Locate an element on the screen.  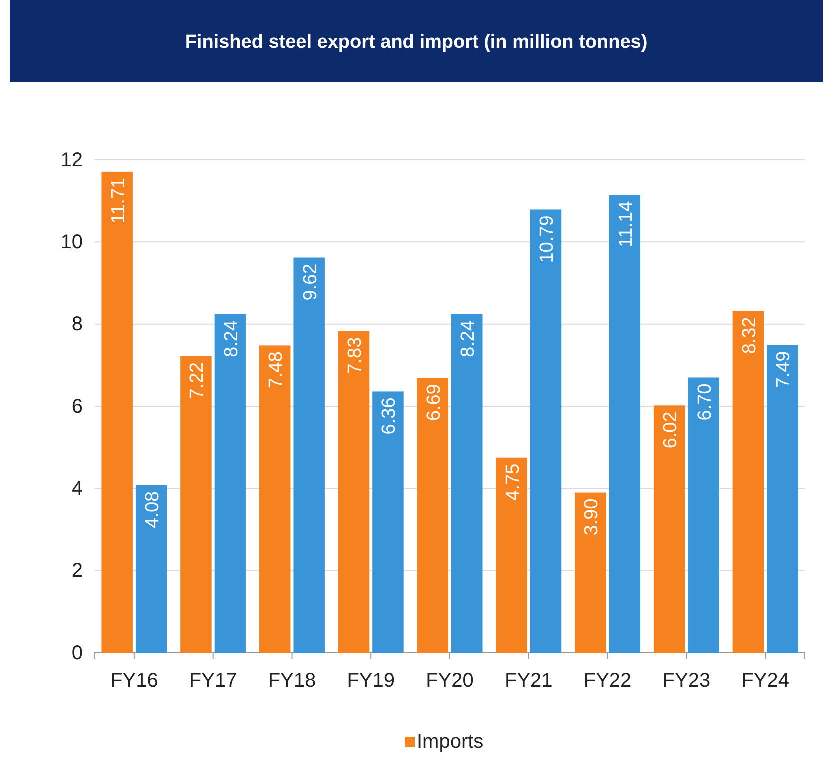
data-label: 6.36 is located at coordinates (389, 416).